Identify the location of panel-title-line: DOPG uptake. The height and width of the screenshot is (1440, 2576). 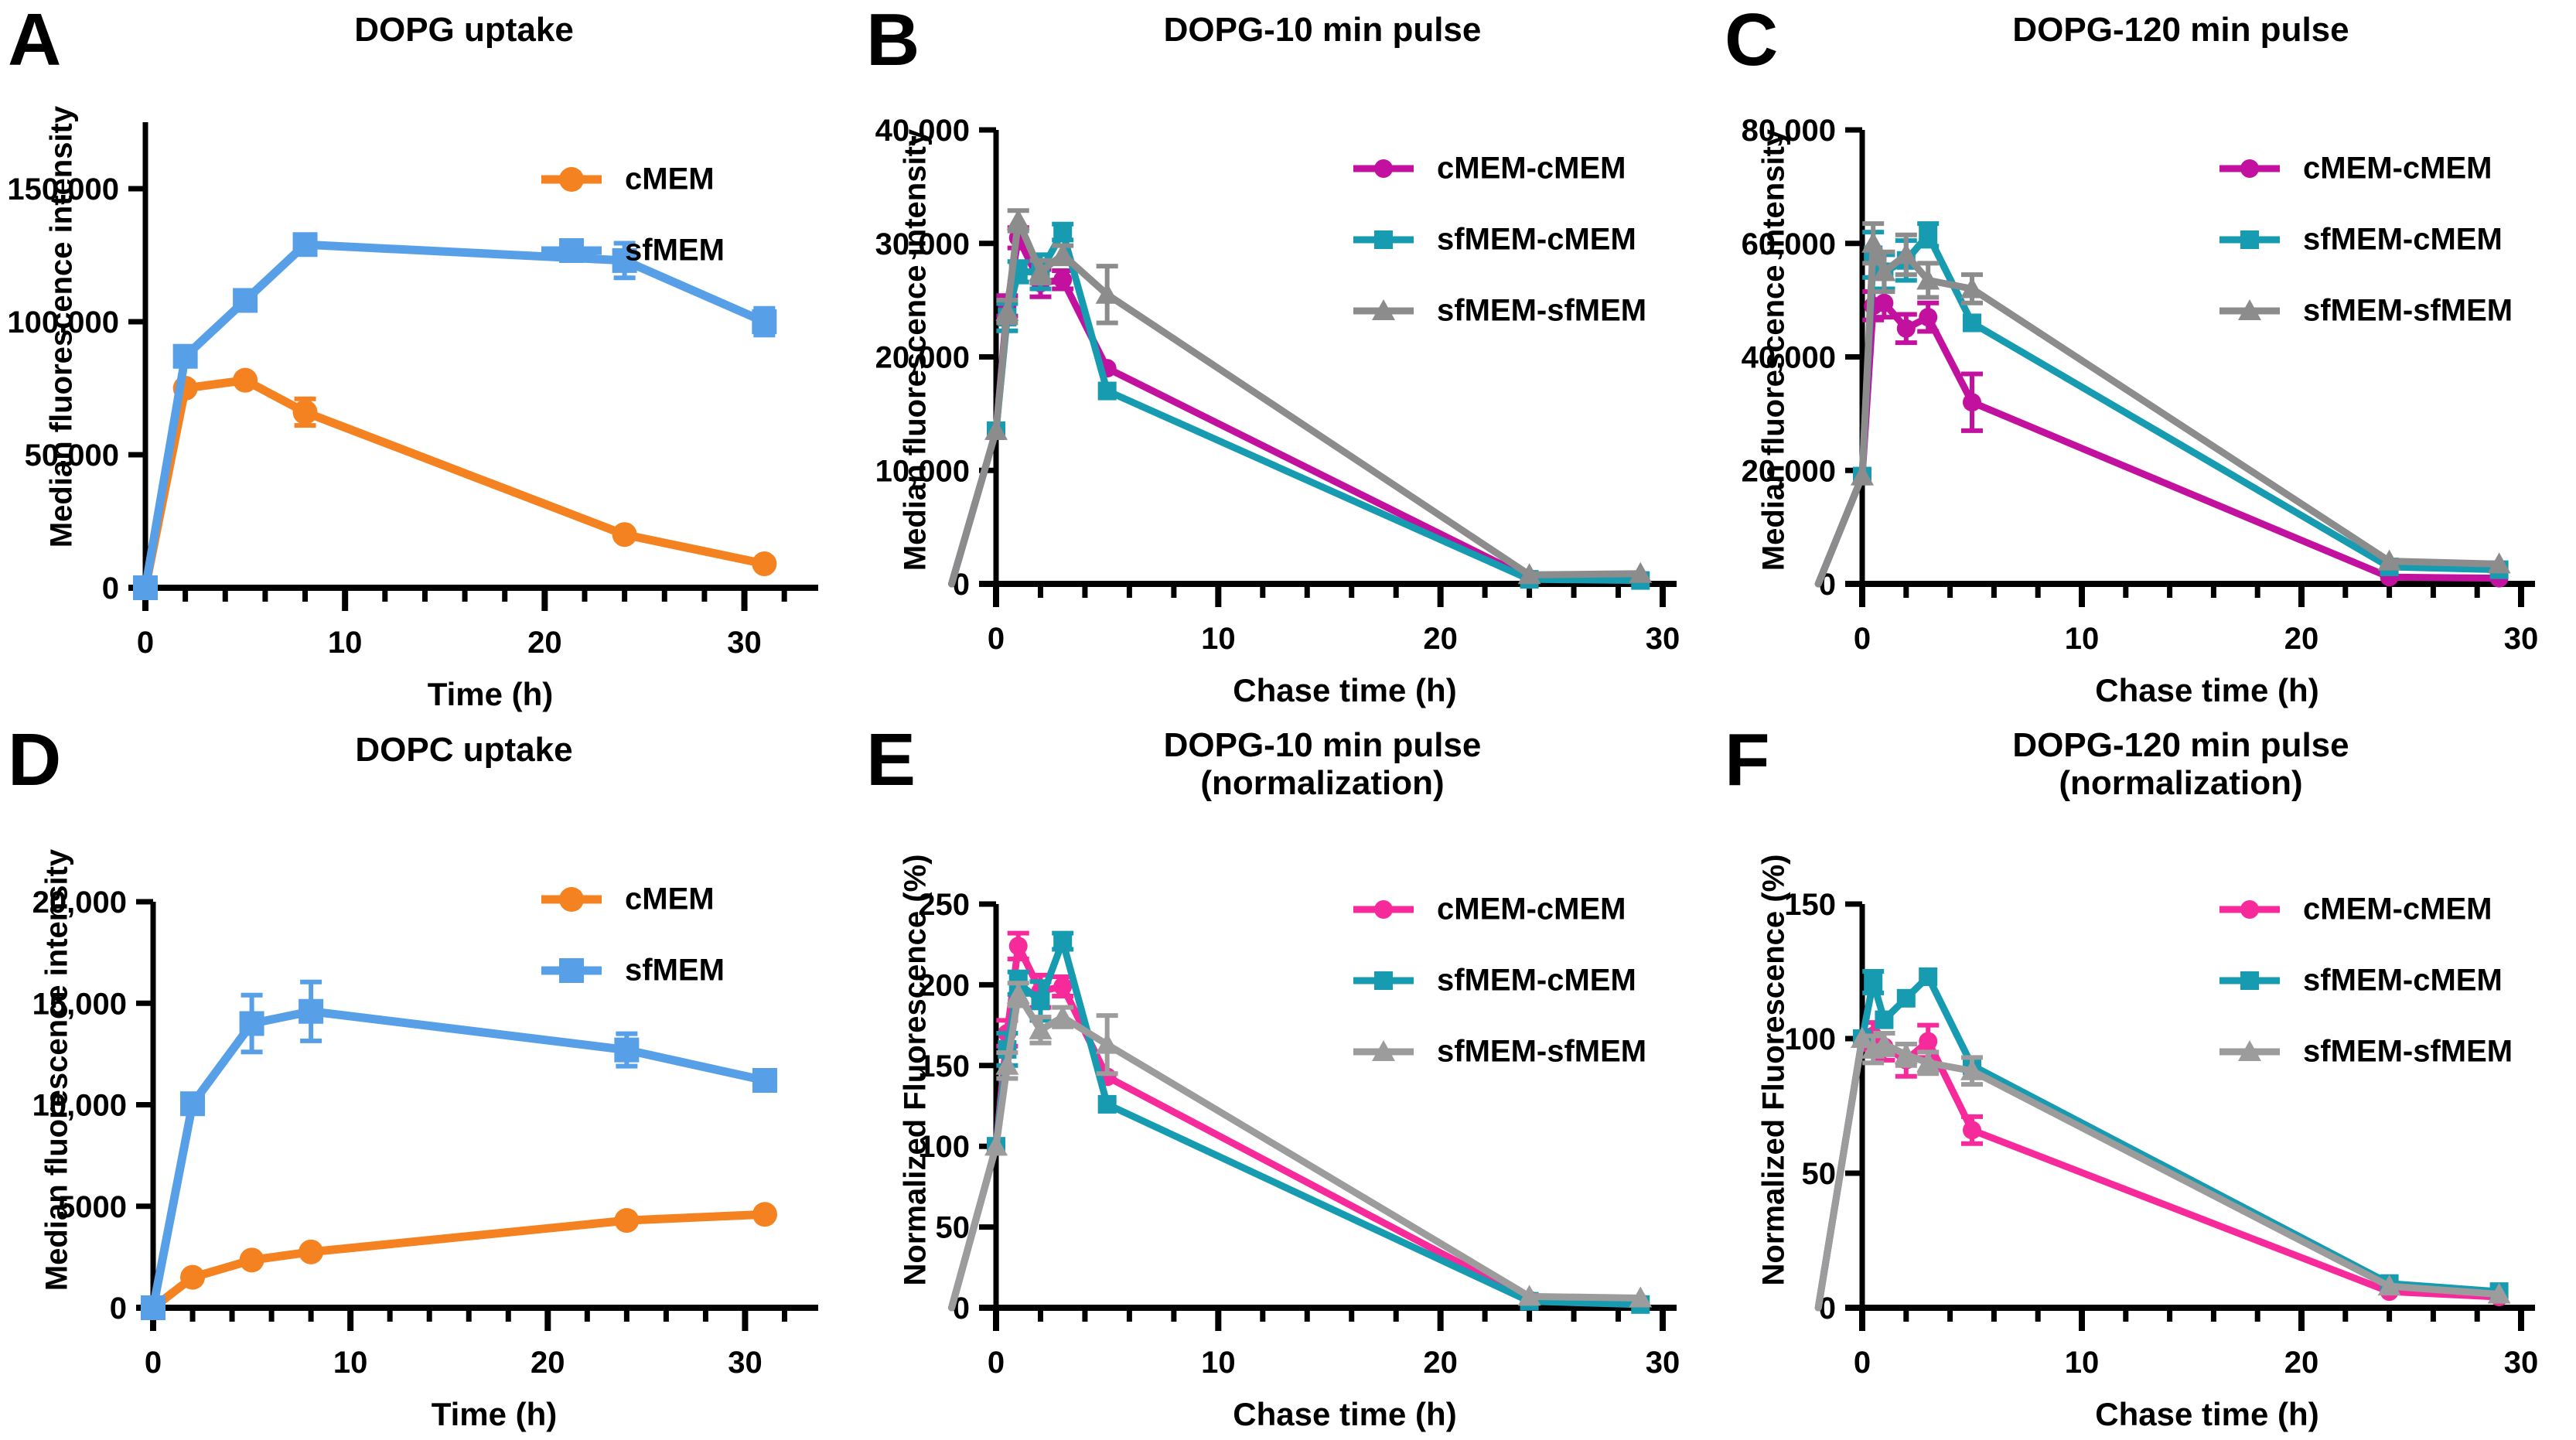
(464, 30).